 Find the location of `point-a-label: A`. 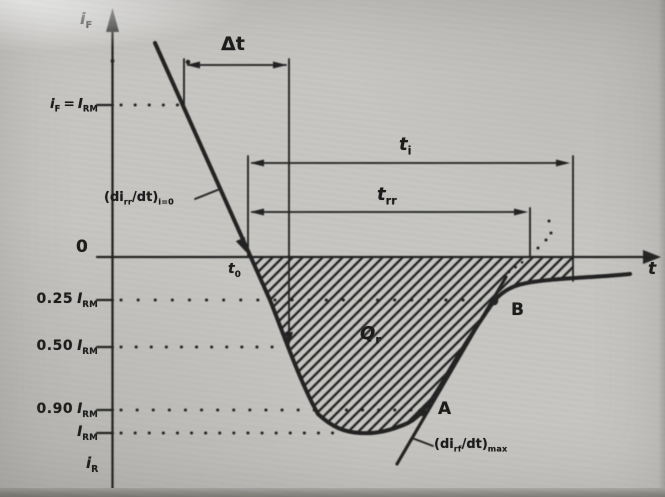

point-a-label: A is located at coordinates (445, 409).